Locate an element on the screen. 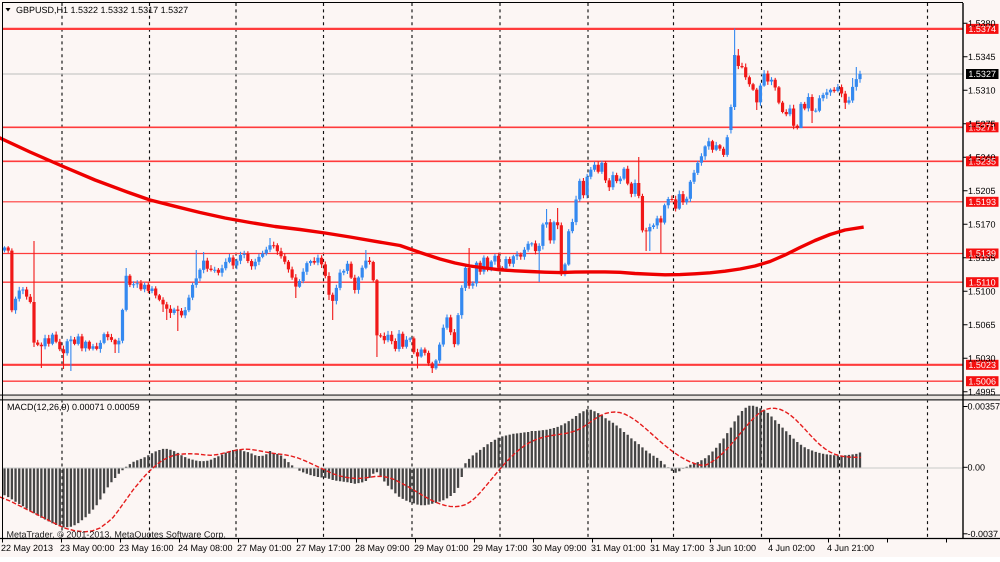 This screenshot has width=1000, height=562. svg-text: 3 Jun 10:00 is located at coordinates (732, 548).